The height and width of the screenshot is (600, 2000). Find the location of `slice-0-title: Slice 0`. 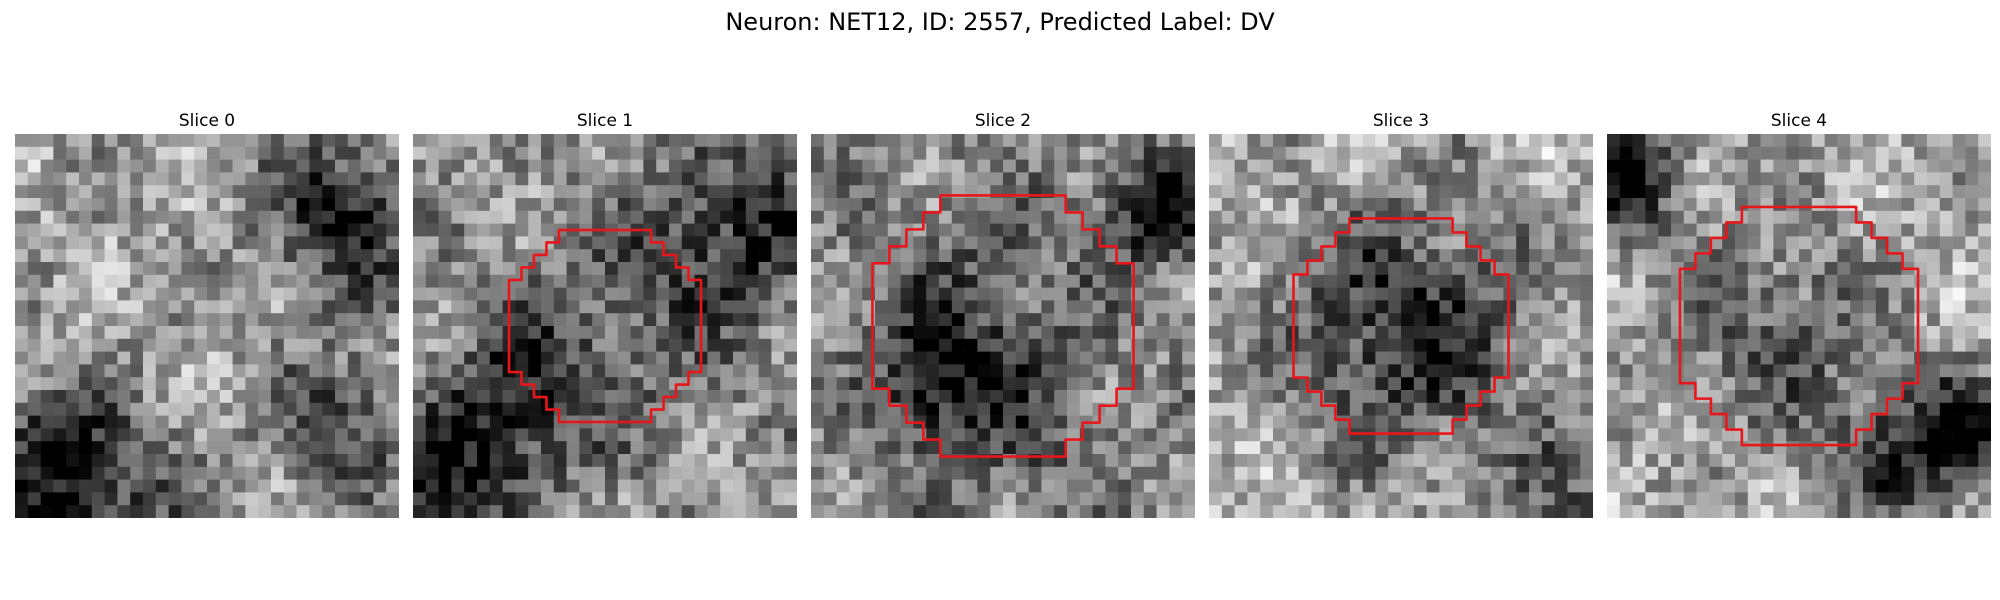

slice-0-title: Slice 0 is located at coordinates (207, 121).